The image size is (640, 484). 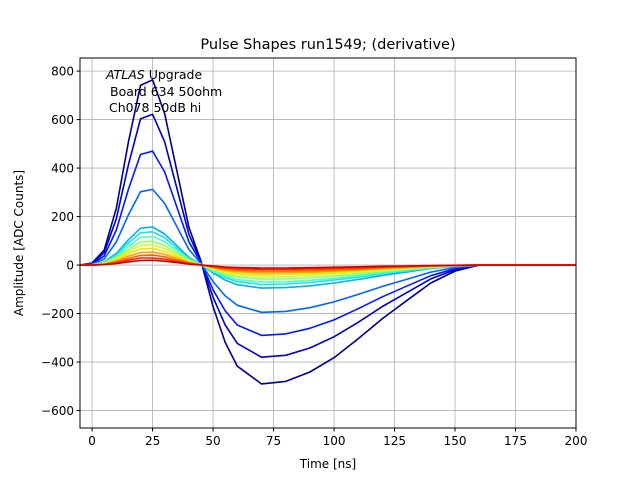 What do you see at coordinates (62, 217) in the screenshot?
I see `y-tick-label: 200` at bounding box center [62, 217].